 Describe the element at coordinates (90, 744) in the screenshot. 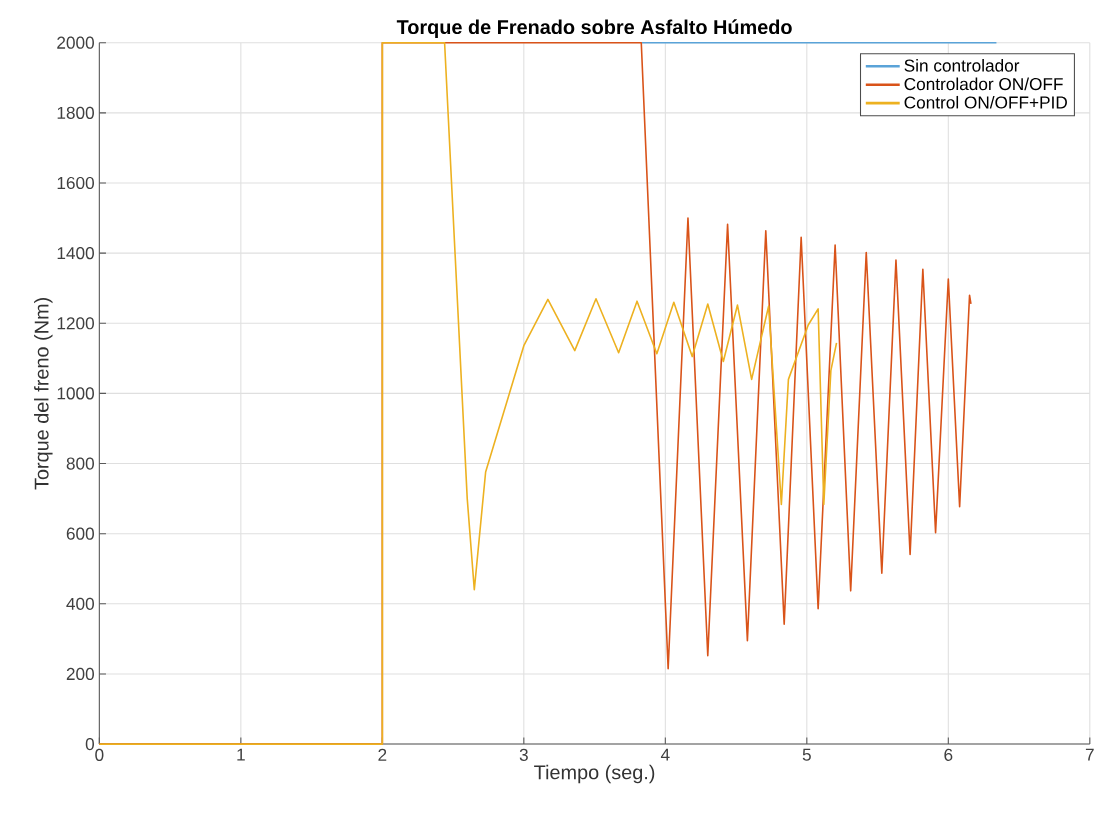

I see `y-tick-label: 0` at that location.